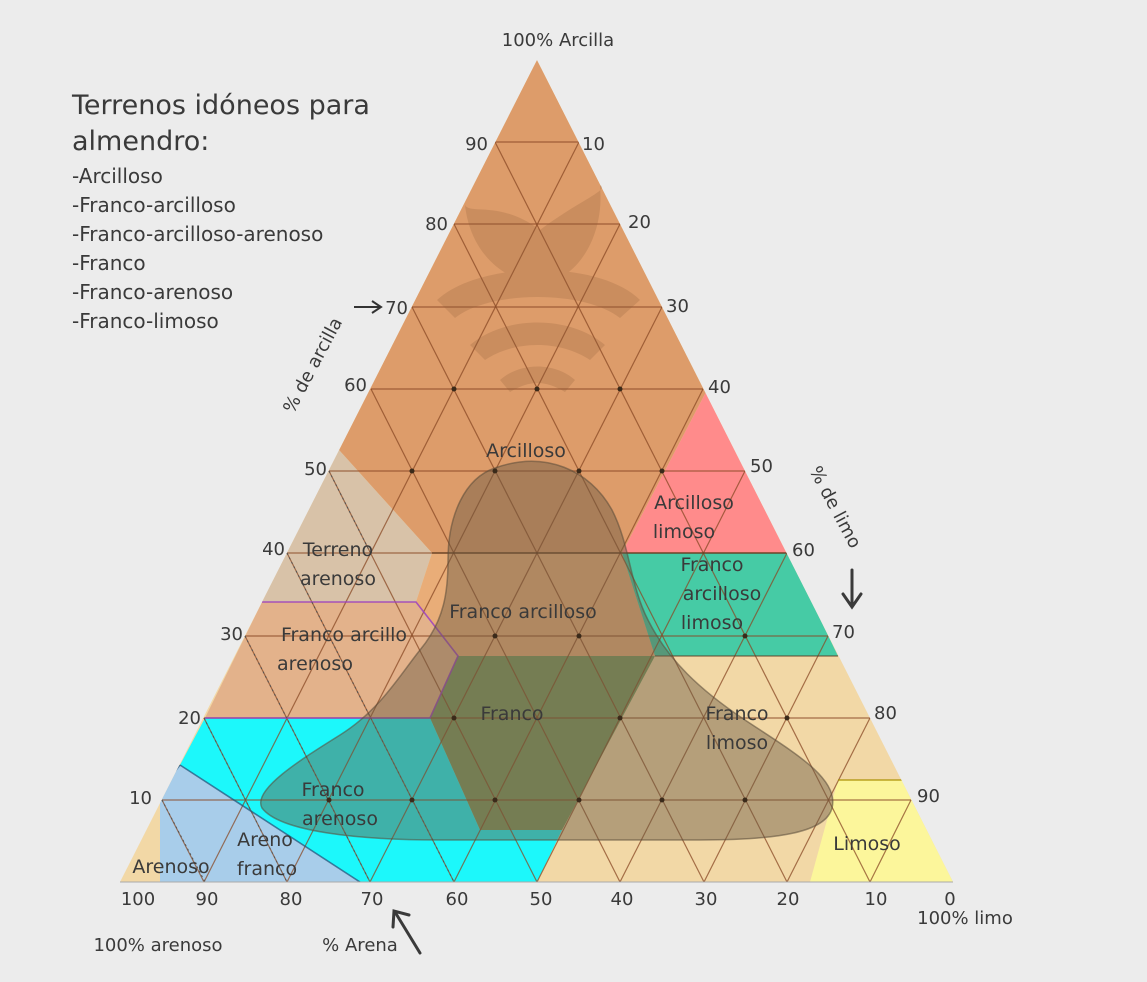  I want to click on zone-label-franco-limoso-1: Franco, so click(736, 714).